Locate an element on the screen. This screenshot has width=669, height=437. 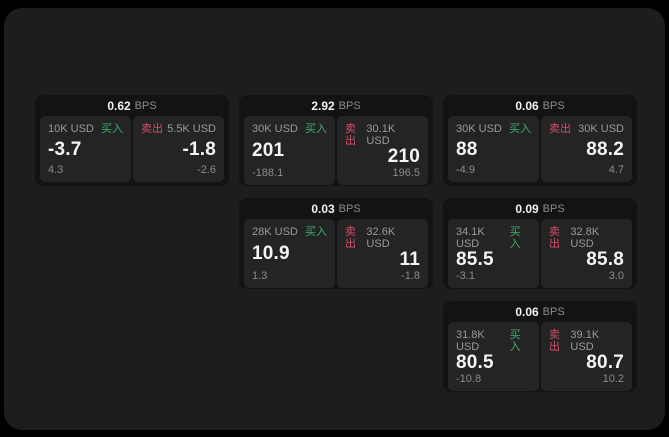
sell-amount: 32.8K USD is located at coordinates (585, 238).